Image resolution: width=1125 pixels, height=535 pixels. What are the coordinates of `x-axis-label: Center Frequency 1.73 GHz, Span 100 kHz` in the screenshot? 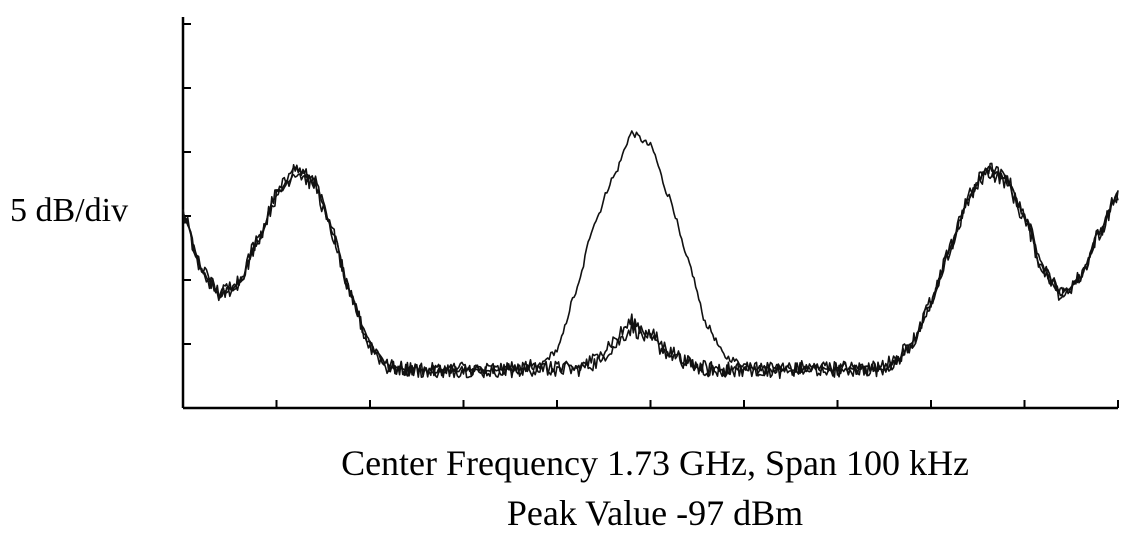 It's located at (655, 463).